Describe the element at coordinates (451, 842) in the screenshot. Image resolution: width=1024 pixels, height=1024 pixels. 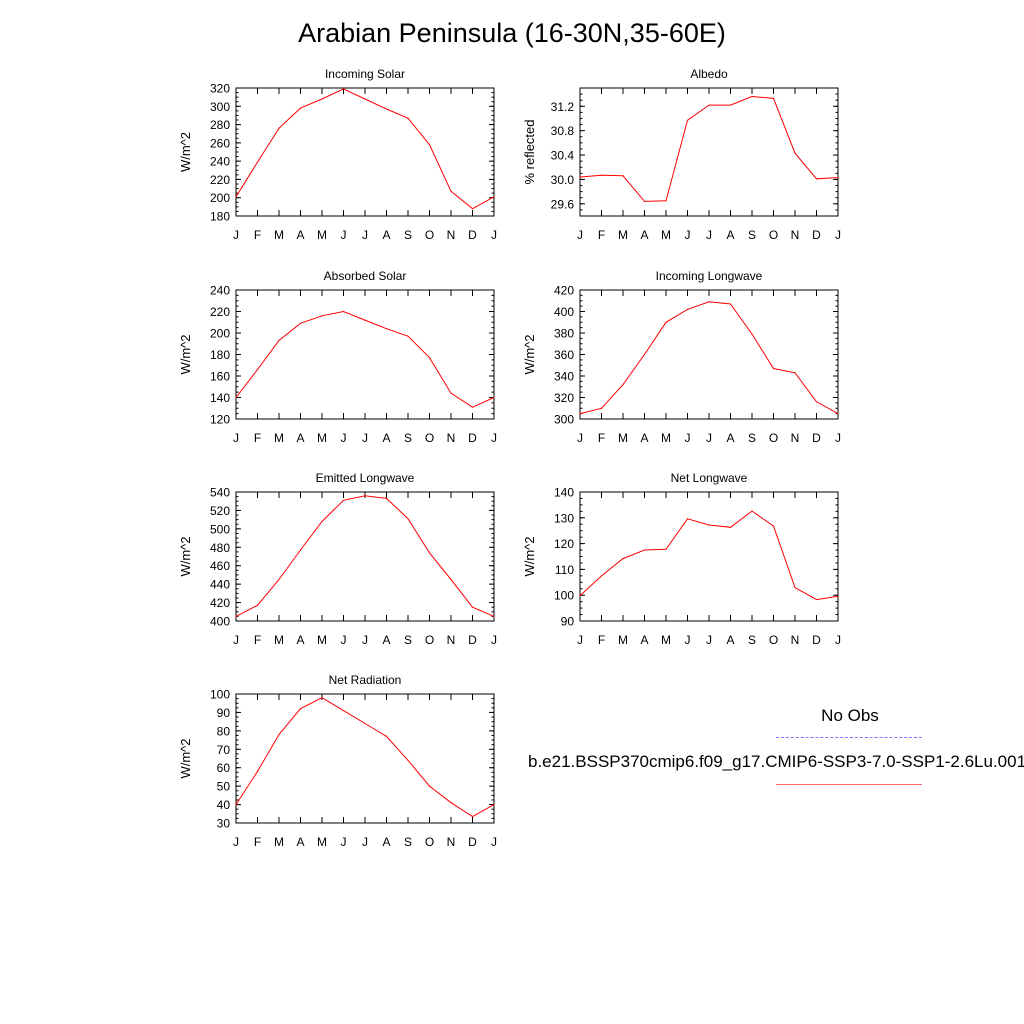
I see `net-radiation-xtick-label: N` at that location.